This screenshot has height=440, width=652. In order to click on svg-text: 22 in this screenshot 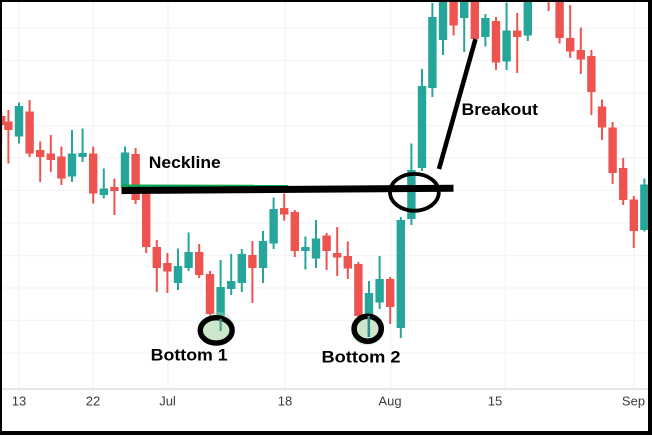, I will do `click(93, 401)`.